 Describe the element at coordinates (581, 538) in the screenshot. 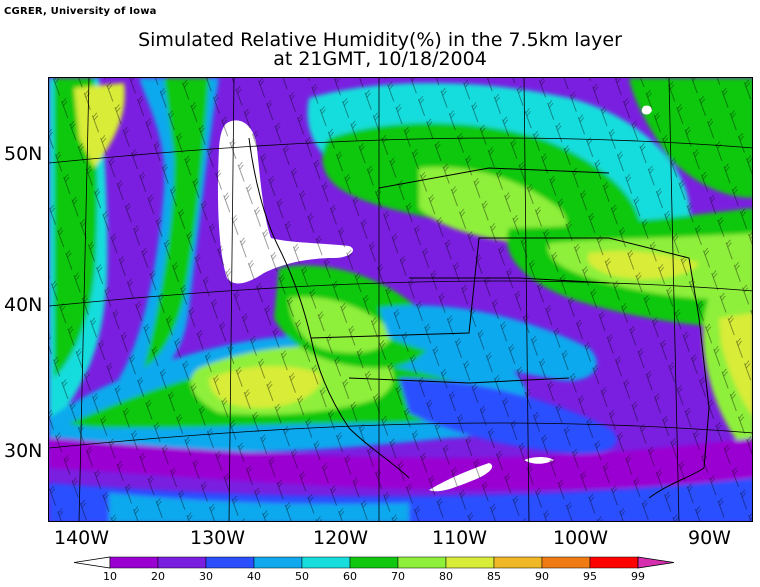

I see `lon-label-100w: 100W` at that location.